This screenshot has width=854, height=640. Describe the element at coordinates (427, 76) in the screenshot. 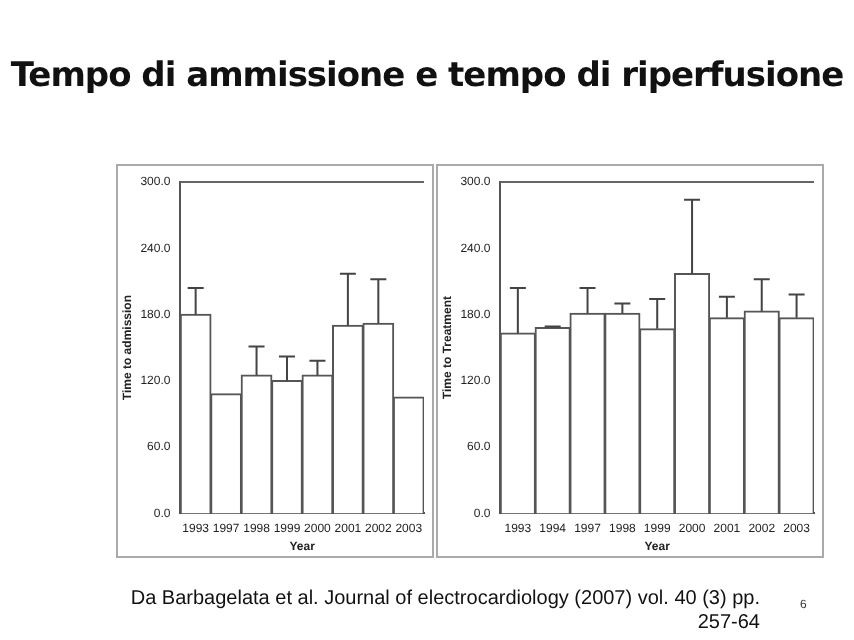

I see `chart-title: Tempo di ammissione e tempo di riperfusione` at that location.